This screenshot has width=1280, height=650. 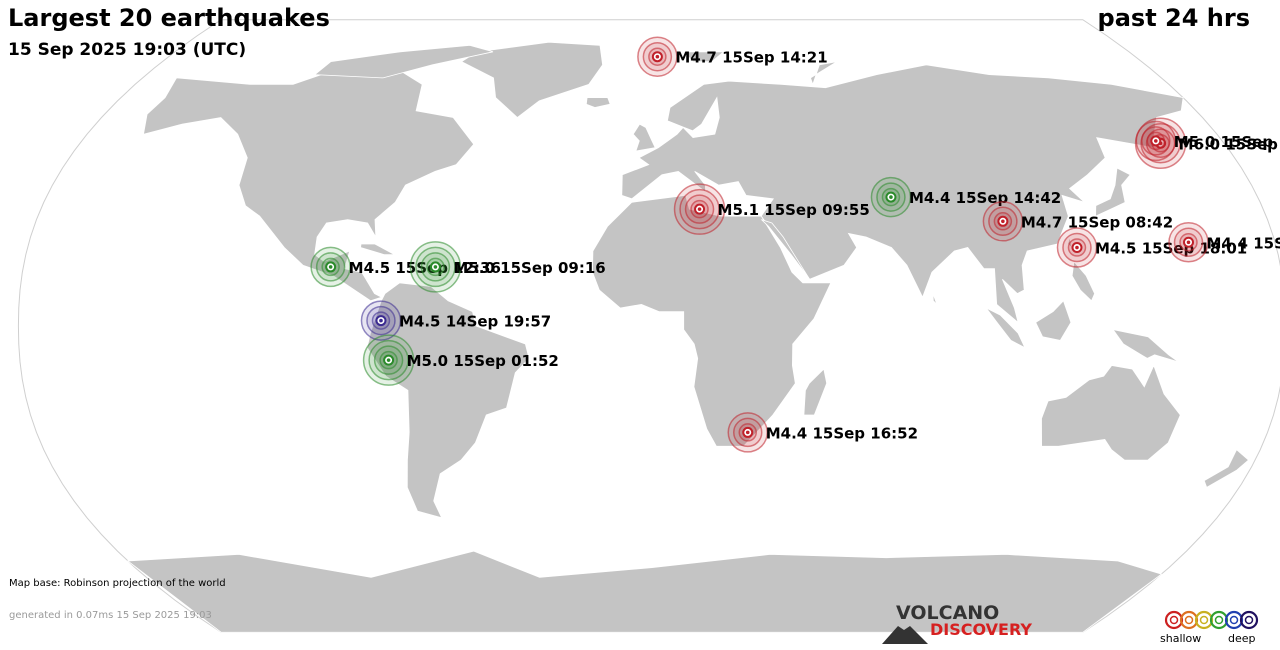 I want to click on map-title: Largest 20 earthquakes, so click(x=169, y=18).